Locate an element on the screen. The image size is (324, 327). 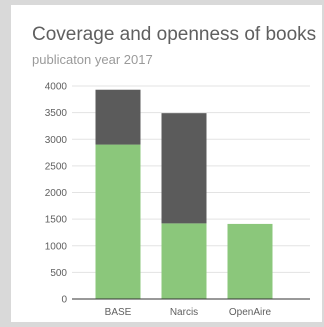
y-tick-label: 3500 is located at coordinates (56, 113).